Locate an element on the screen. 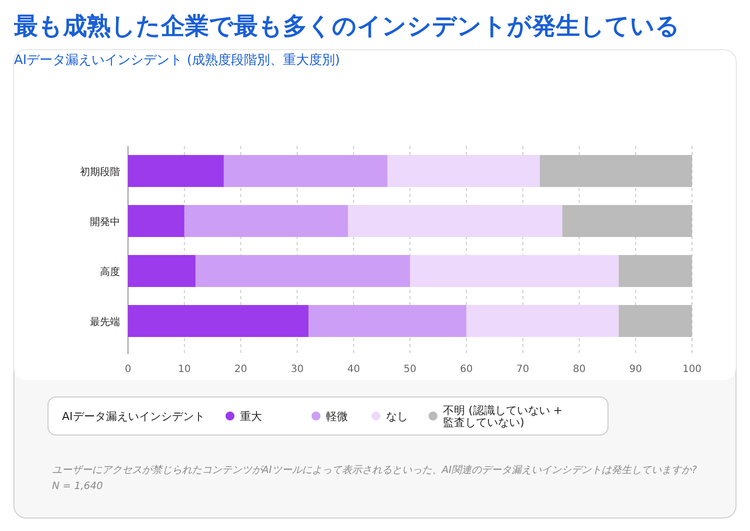  x-tick-label: 80 is located at coordinates (579, 369).